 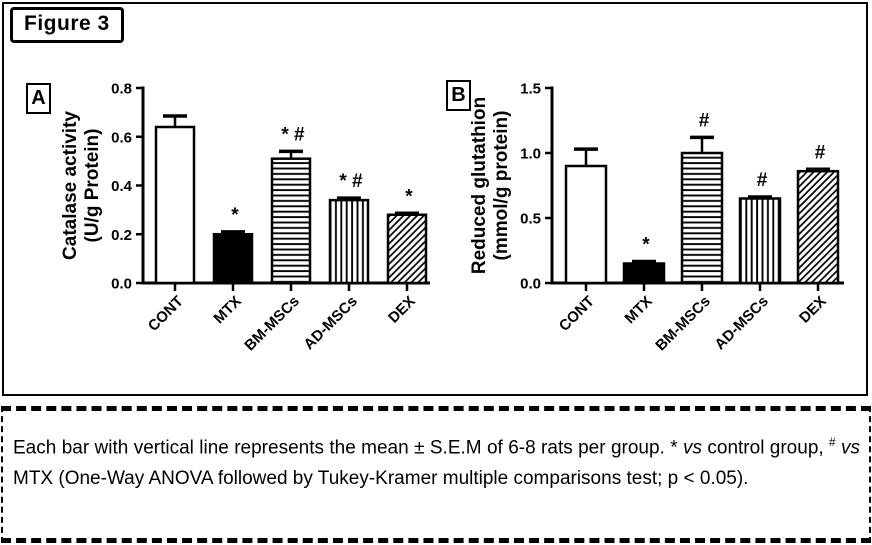 I want to click on panel-label-b: B, so click(x=458, y=95).